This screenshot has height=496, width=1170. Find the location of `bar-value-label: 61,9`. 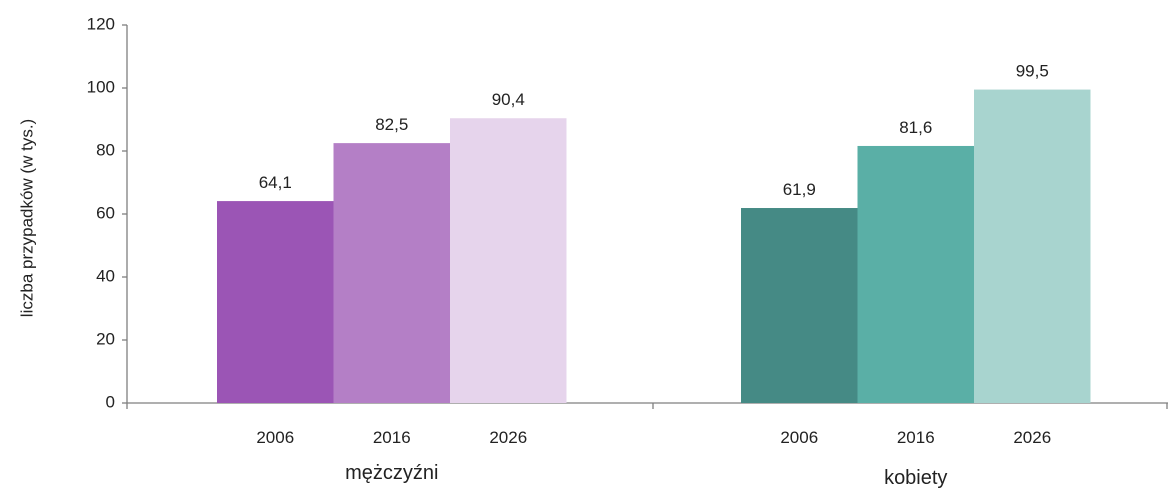

bar-value-label: 61,9 is located at coordinates (799, 189).